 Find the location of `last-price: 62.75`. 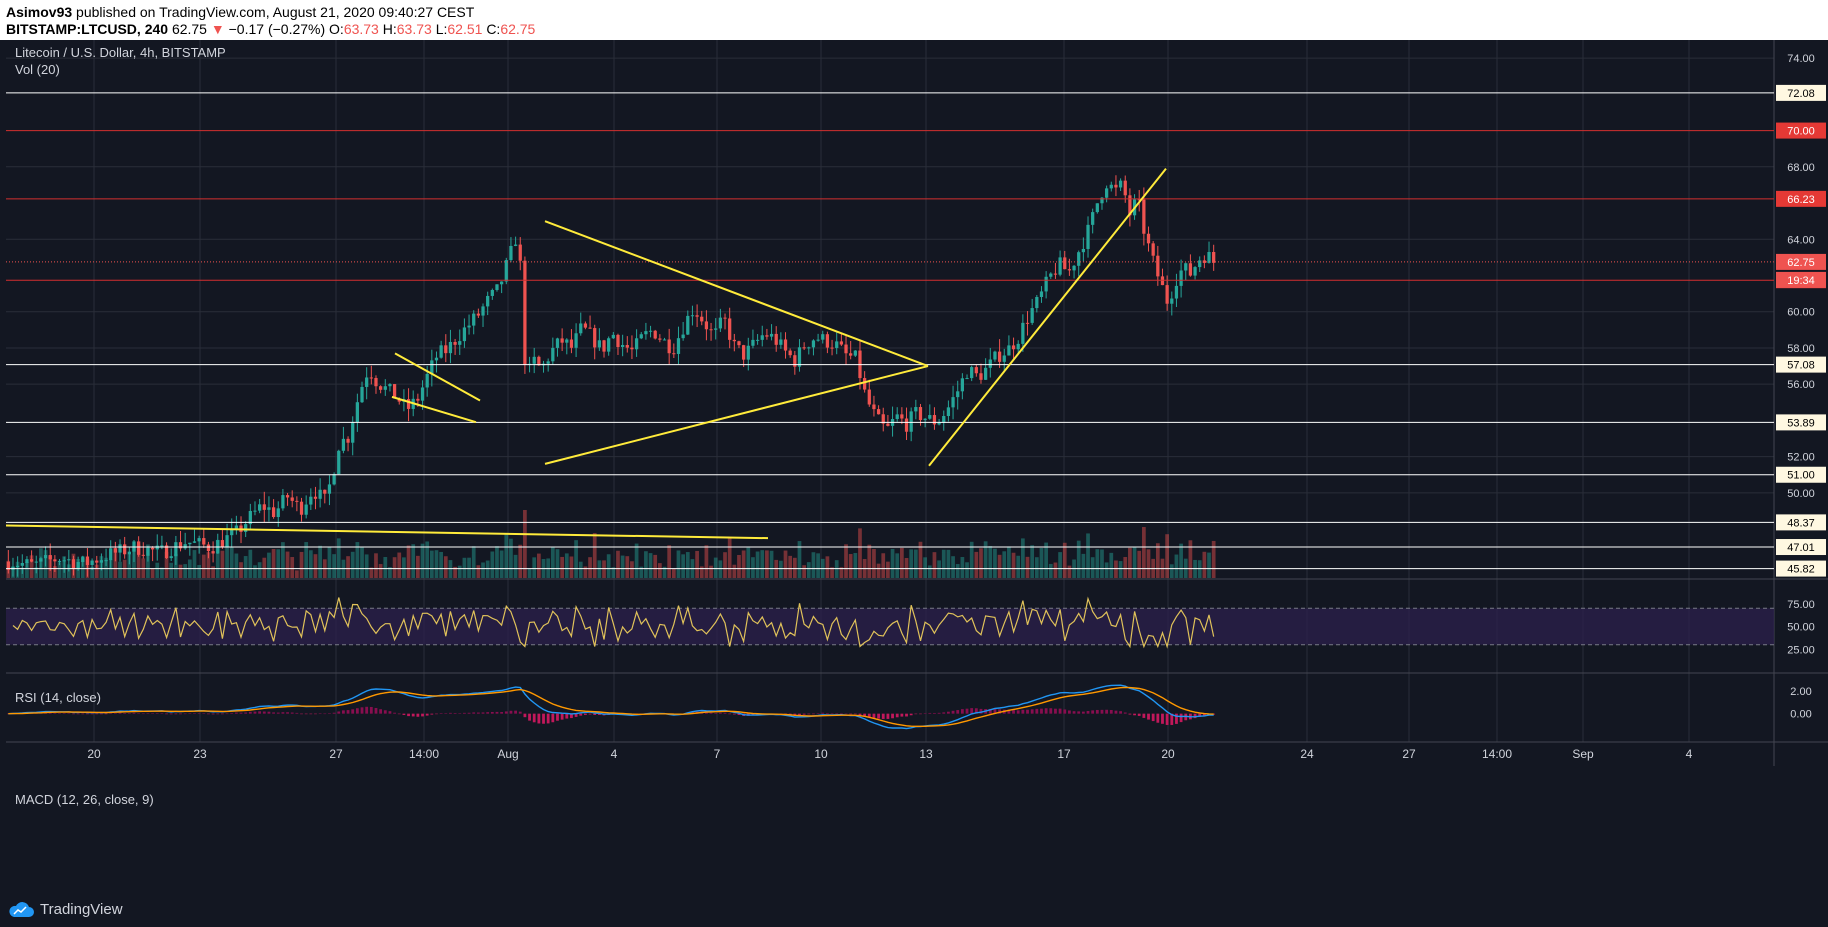

last-price: 62.75 is located at coordinates (189, 29).